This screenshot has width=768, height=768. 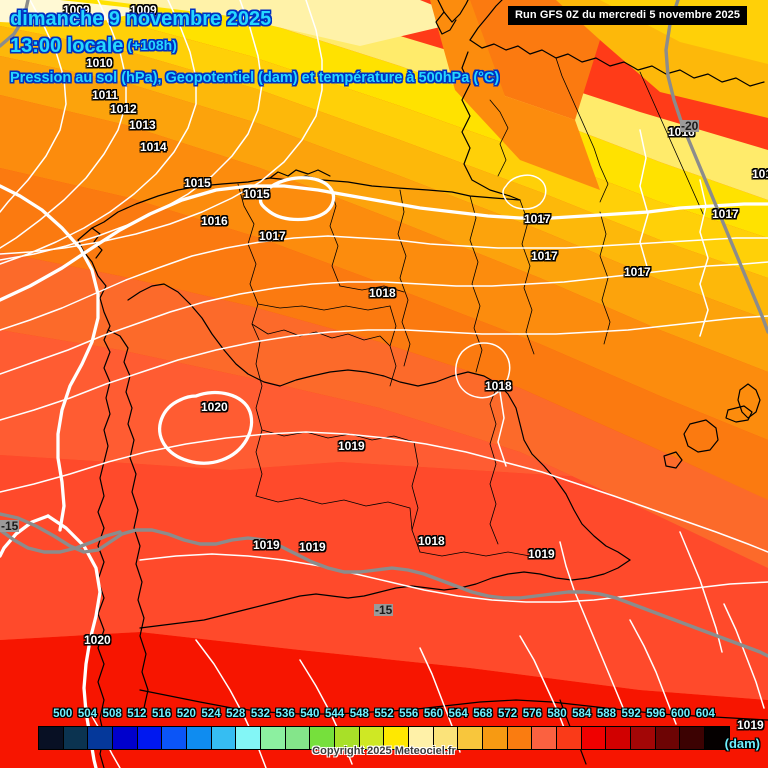 I want to click on legend-tick: 592, so click(x=631, y=714).